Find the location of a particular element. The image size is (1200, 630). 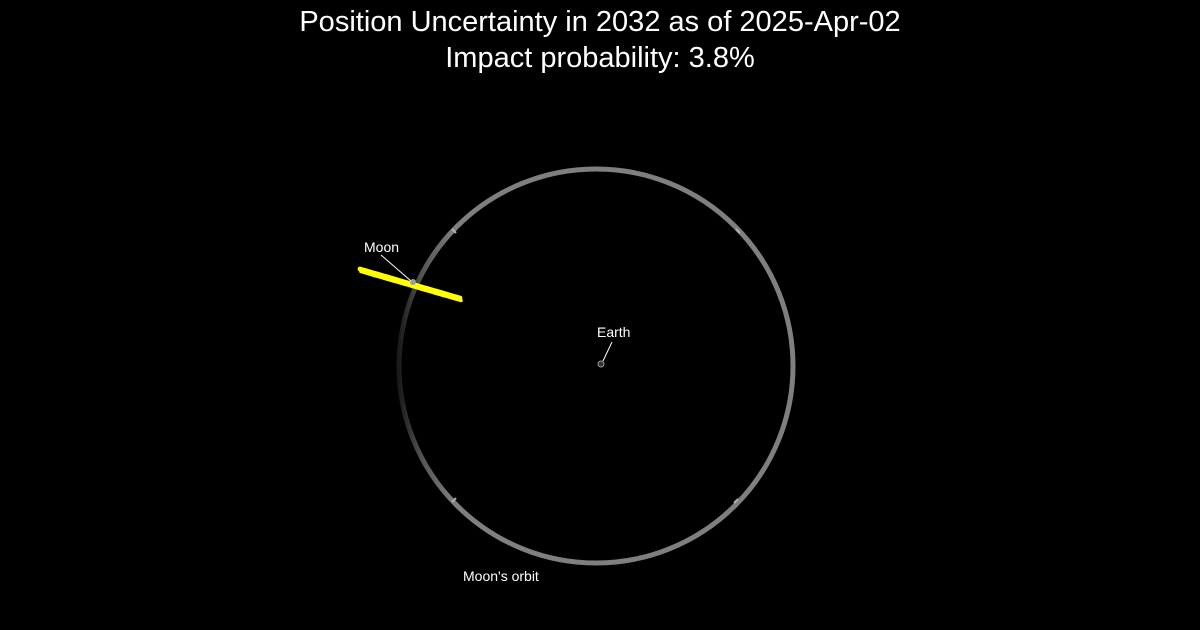

earth-leader-line is located at coordinates (607, 351).